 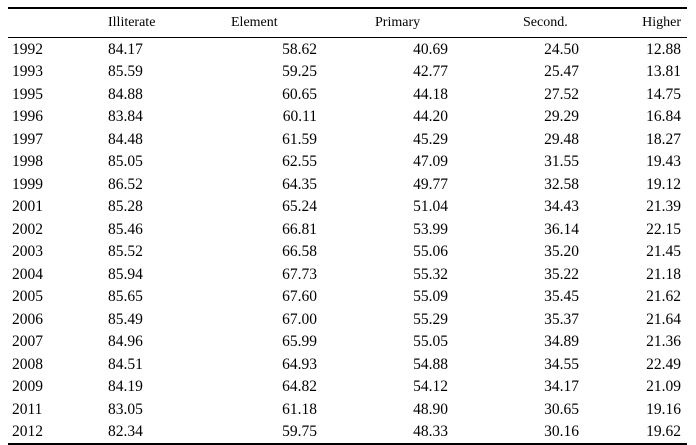 I want to click on table-row: 1993 85.59 59.25 42.77 25.47 13.81, so click(x=347, y=72).